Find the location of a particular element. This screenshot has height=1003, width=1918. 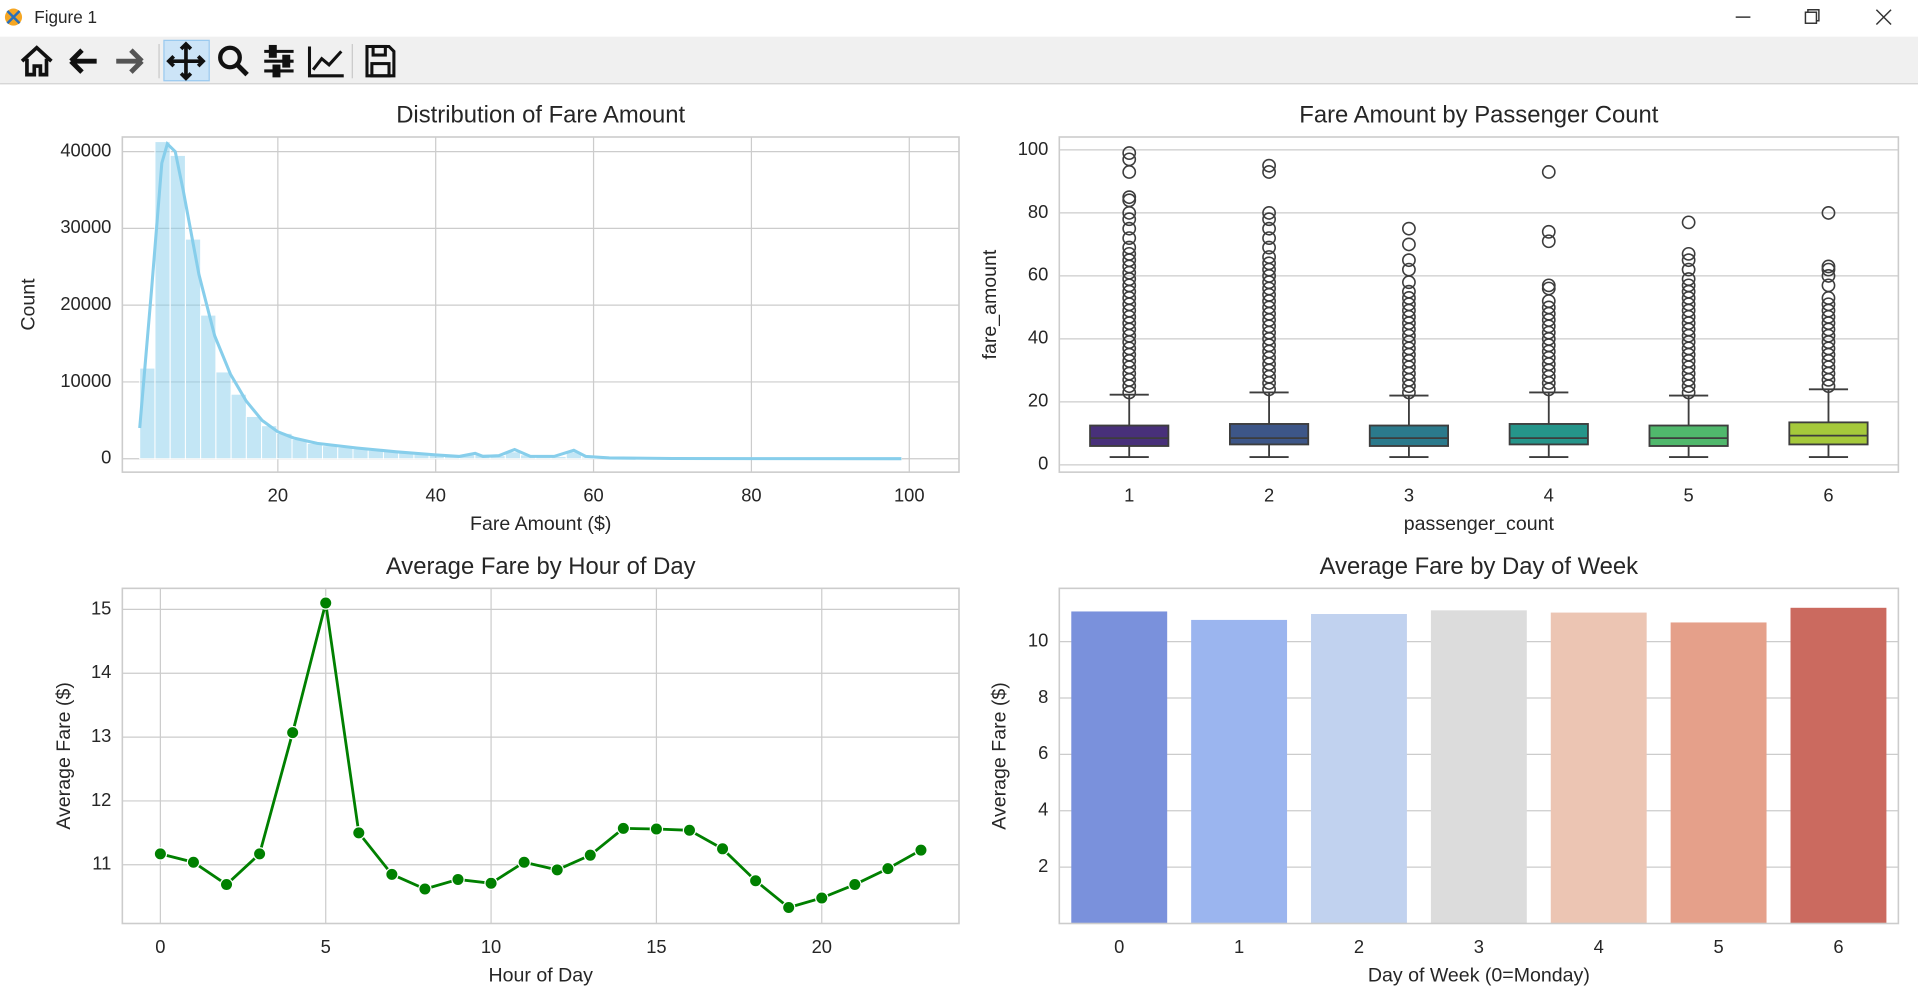

x-tick-label: 60 is located at coordinates (593, 494).